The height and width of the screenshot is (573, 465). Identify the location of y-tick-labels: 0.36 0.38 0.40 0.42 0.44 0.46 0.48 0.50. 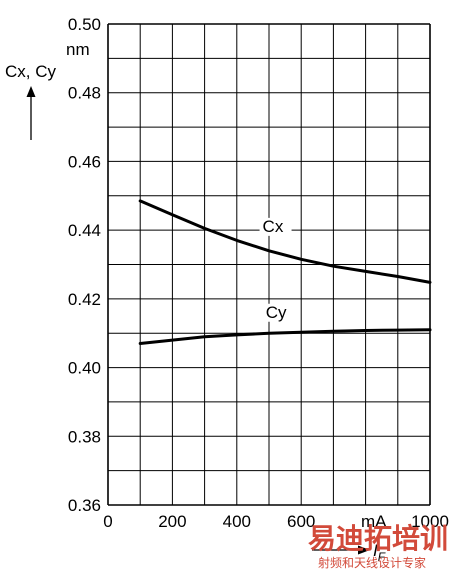
(84, 265).